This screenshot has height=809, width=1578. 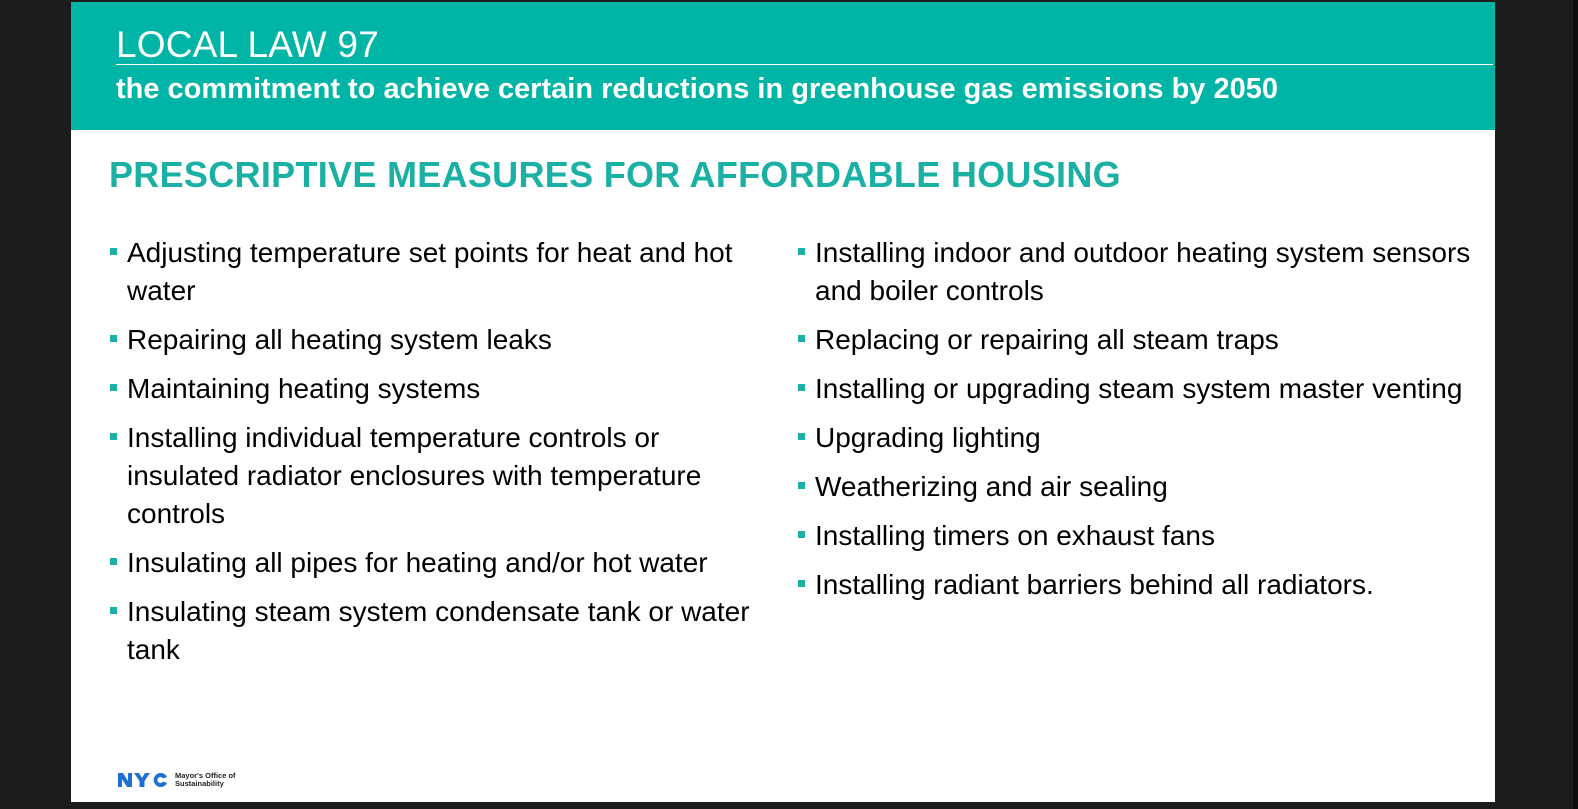 What do you see at coordinates (205, 775) in the screenshot?
I see `logo-line-1: Mayor's Office of` at bounding box center [205, 775].